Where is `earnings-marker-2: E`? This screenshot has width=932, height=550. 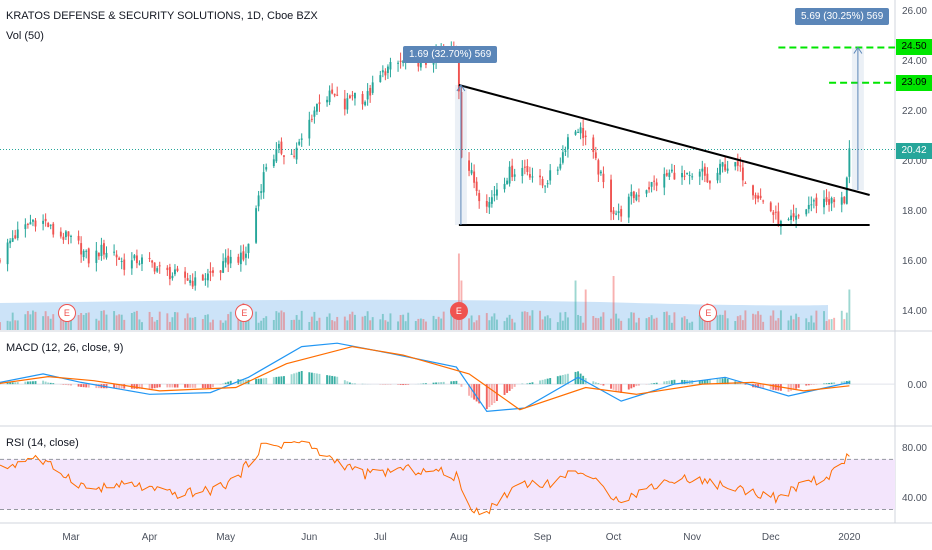 earnings-marker-2: E is located at coordinates (458, 311).